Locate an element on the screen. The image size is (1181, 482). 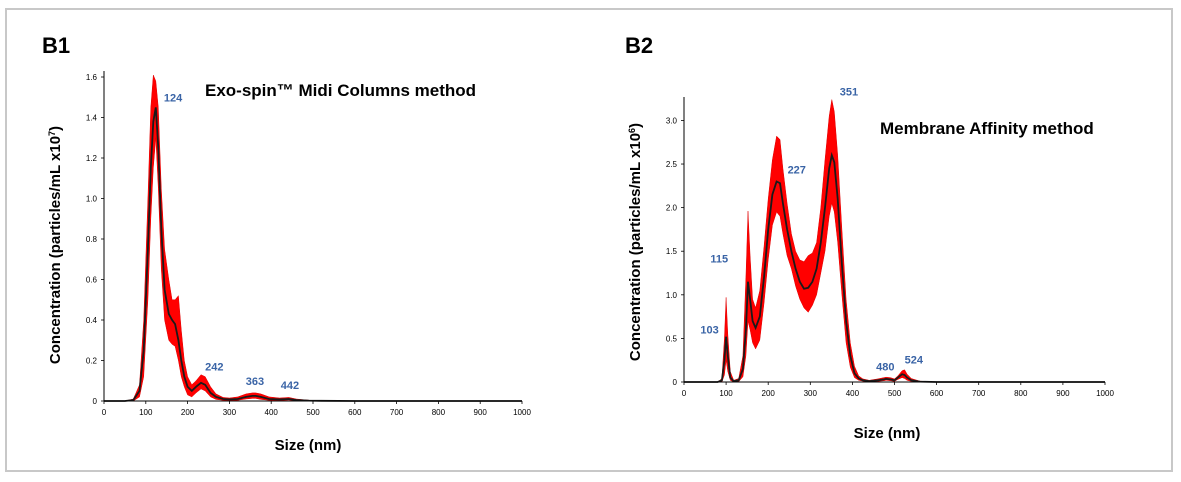
x-tick-label-b2: 600 is located at coordinates (937, 393).